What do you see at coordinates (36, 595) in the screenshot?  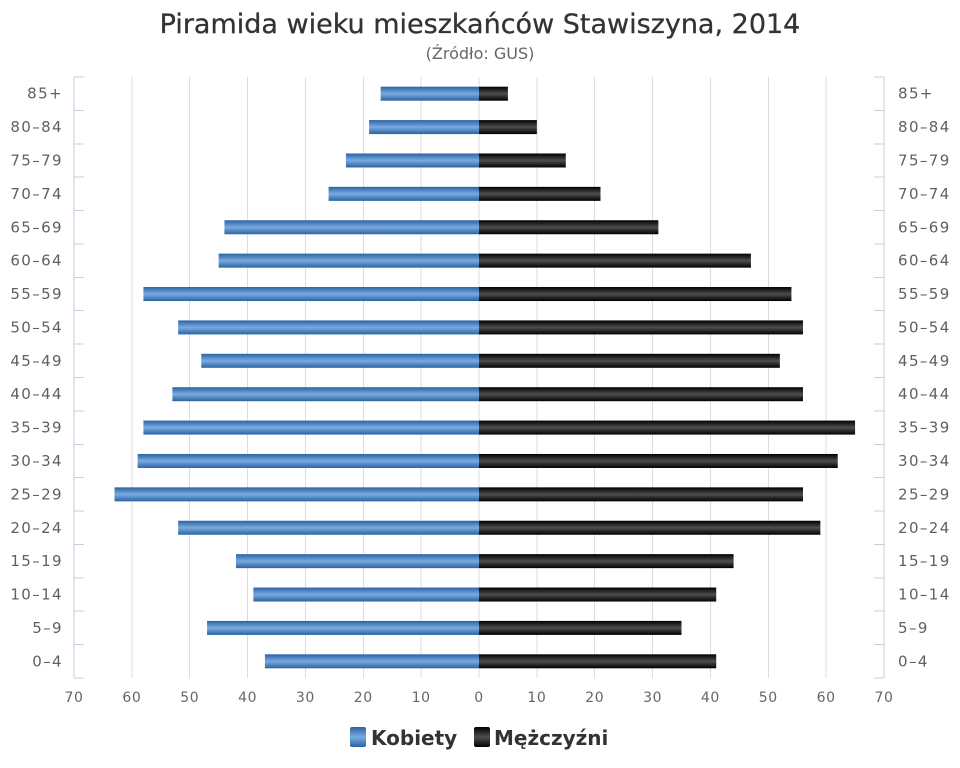 I see `age-label-left-10-14: 10–14` at bounding box center [36, 595].